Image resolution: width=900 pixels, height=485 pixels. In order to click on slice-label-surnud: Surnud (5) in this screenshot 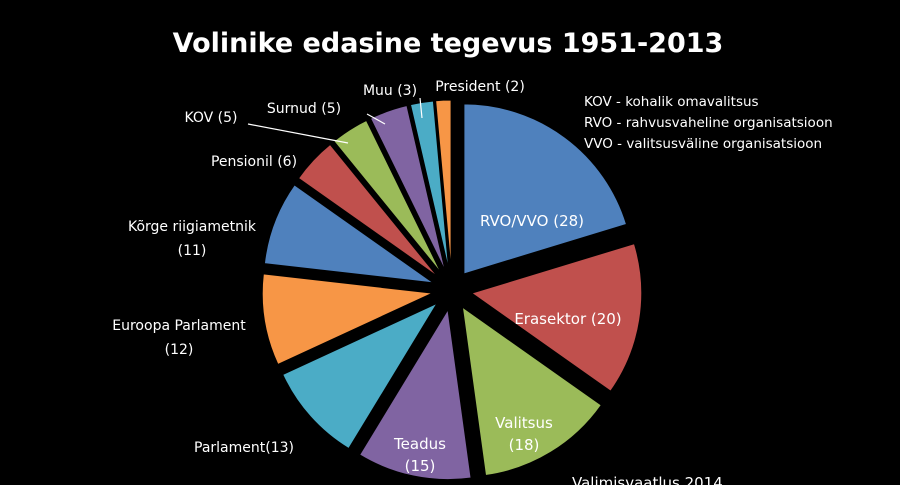, I will do `click(304, 109)`.